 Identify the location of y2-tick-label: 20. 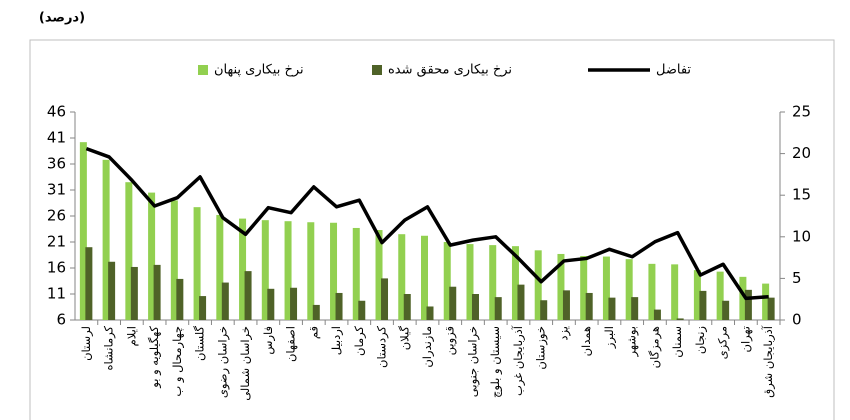
(801, 153).